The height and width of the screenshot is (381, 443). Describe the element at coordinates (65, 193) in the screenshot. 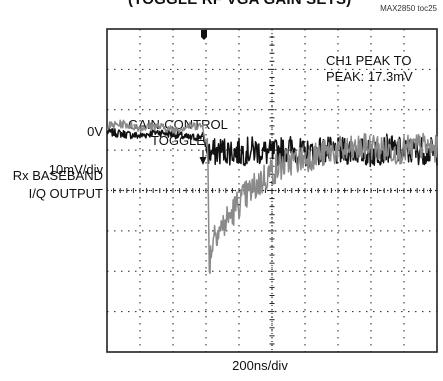

I see `trace-label-line2: I/Q OUTPUT` at that location.